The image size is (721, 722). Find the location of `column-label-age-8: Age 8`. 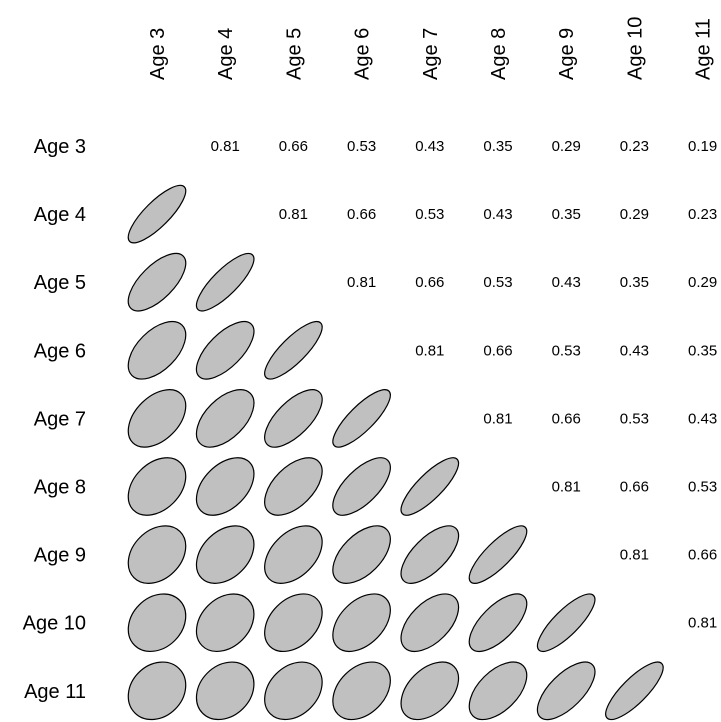

column-label-age-8: Age 8 is located at coordinates (499, 54).